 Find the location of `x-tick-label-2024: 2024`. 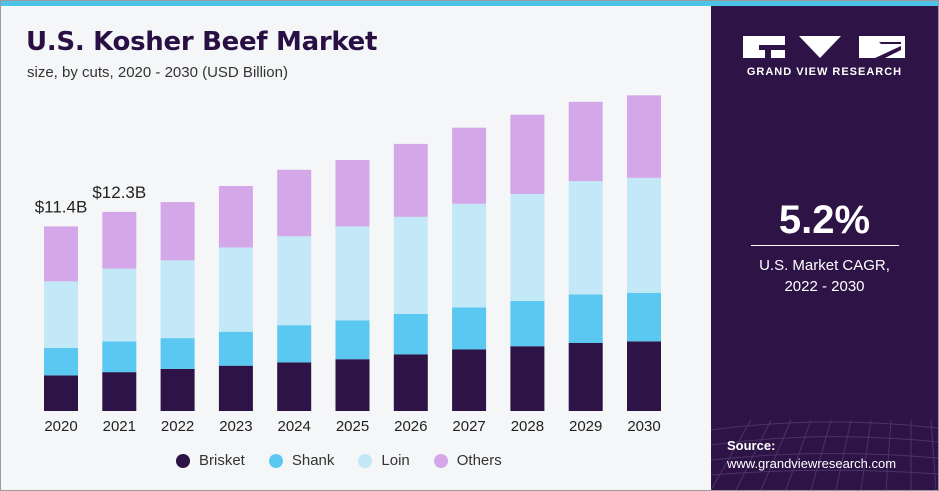

x-tick-label-2024: 2024 is located at coordinates (294, 426).